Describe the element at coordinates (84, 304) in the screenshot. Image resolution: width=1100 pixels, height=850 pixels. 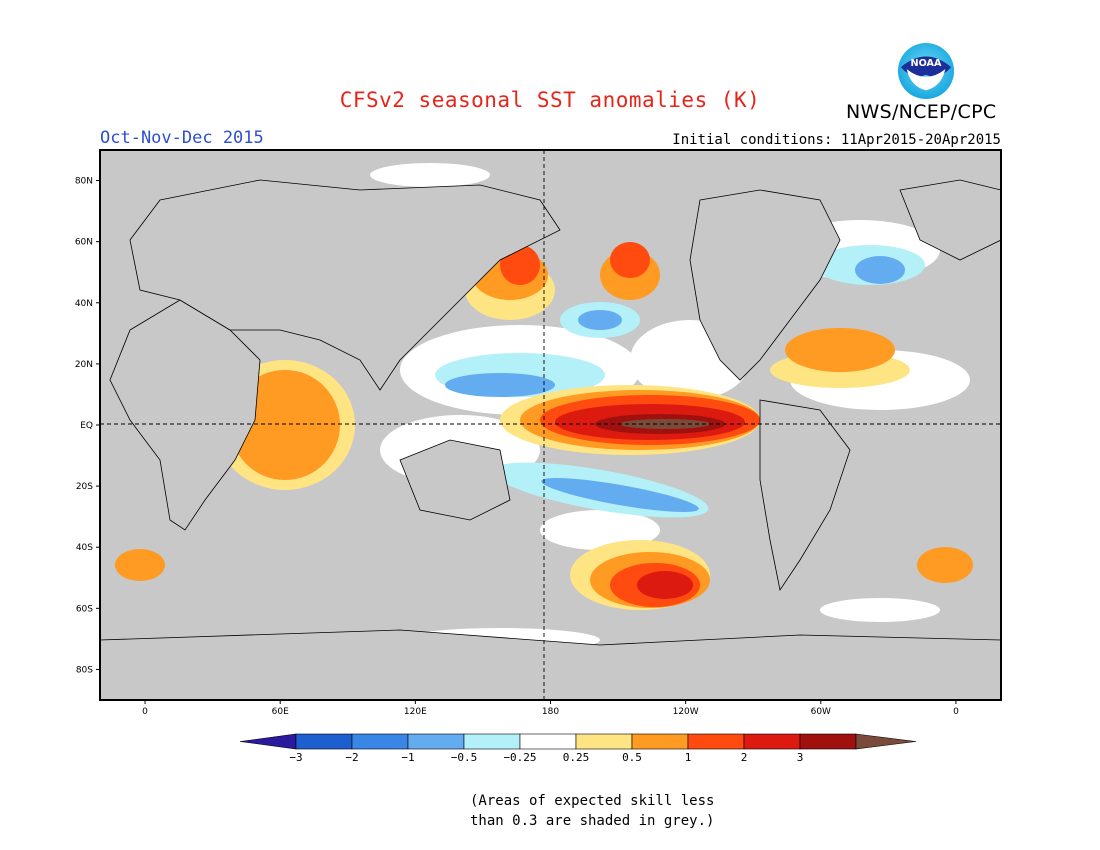
I see `lat-tick-label: 40N` at that location.